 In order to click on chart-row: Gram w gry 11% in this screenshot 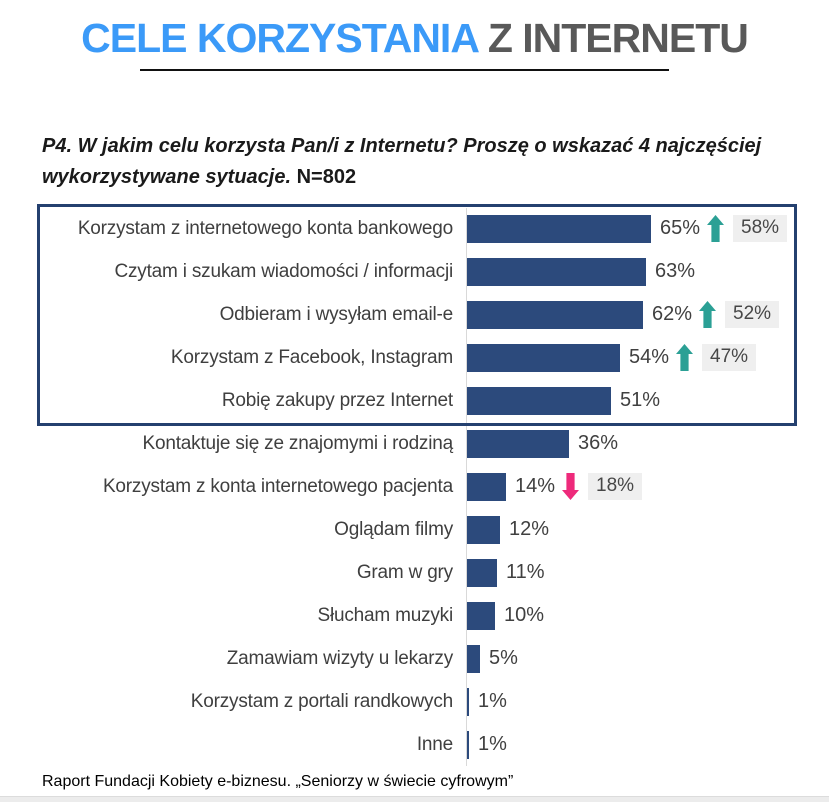, I will do `click(414, 572)`.